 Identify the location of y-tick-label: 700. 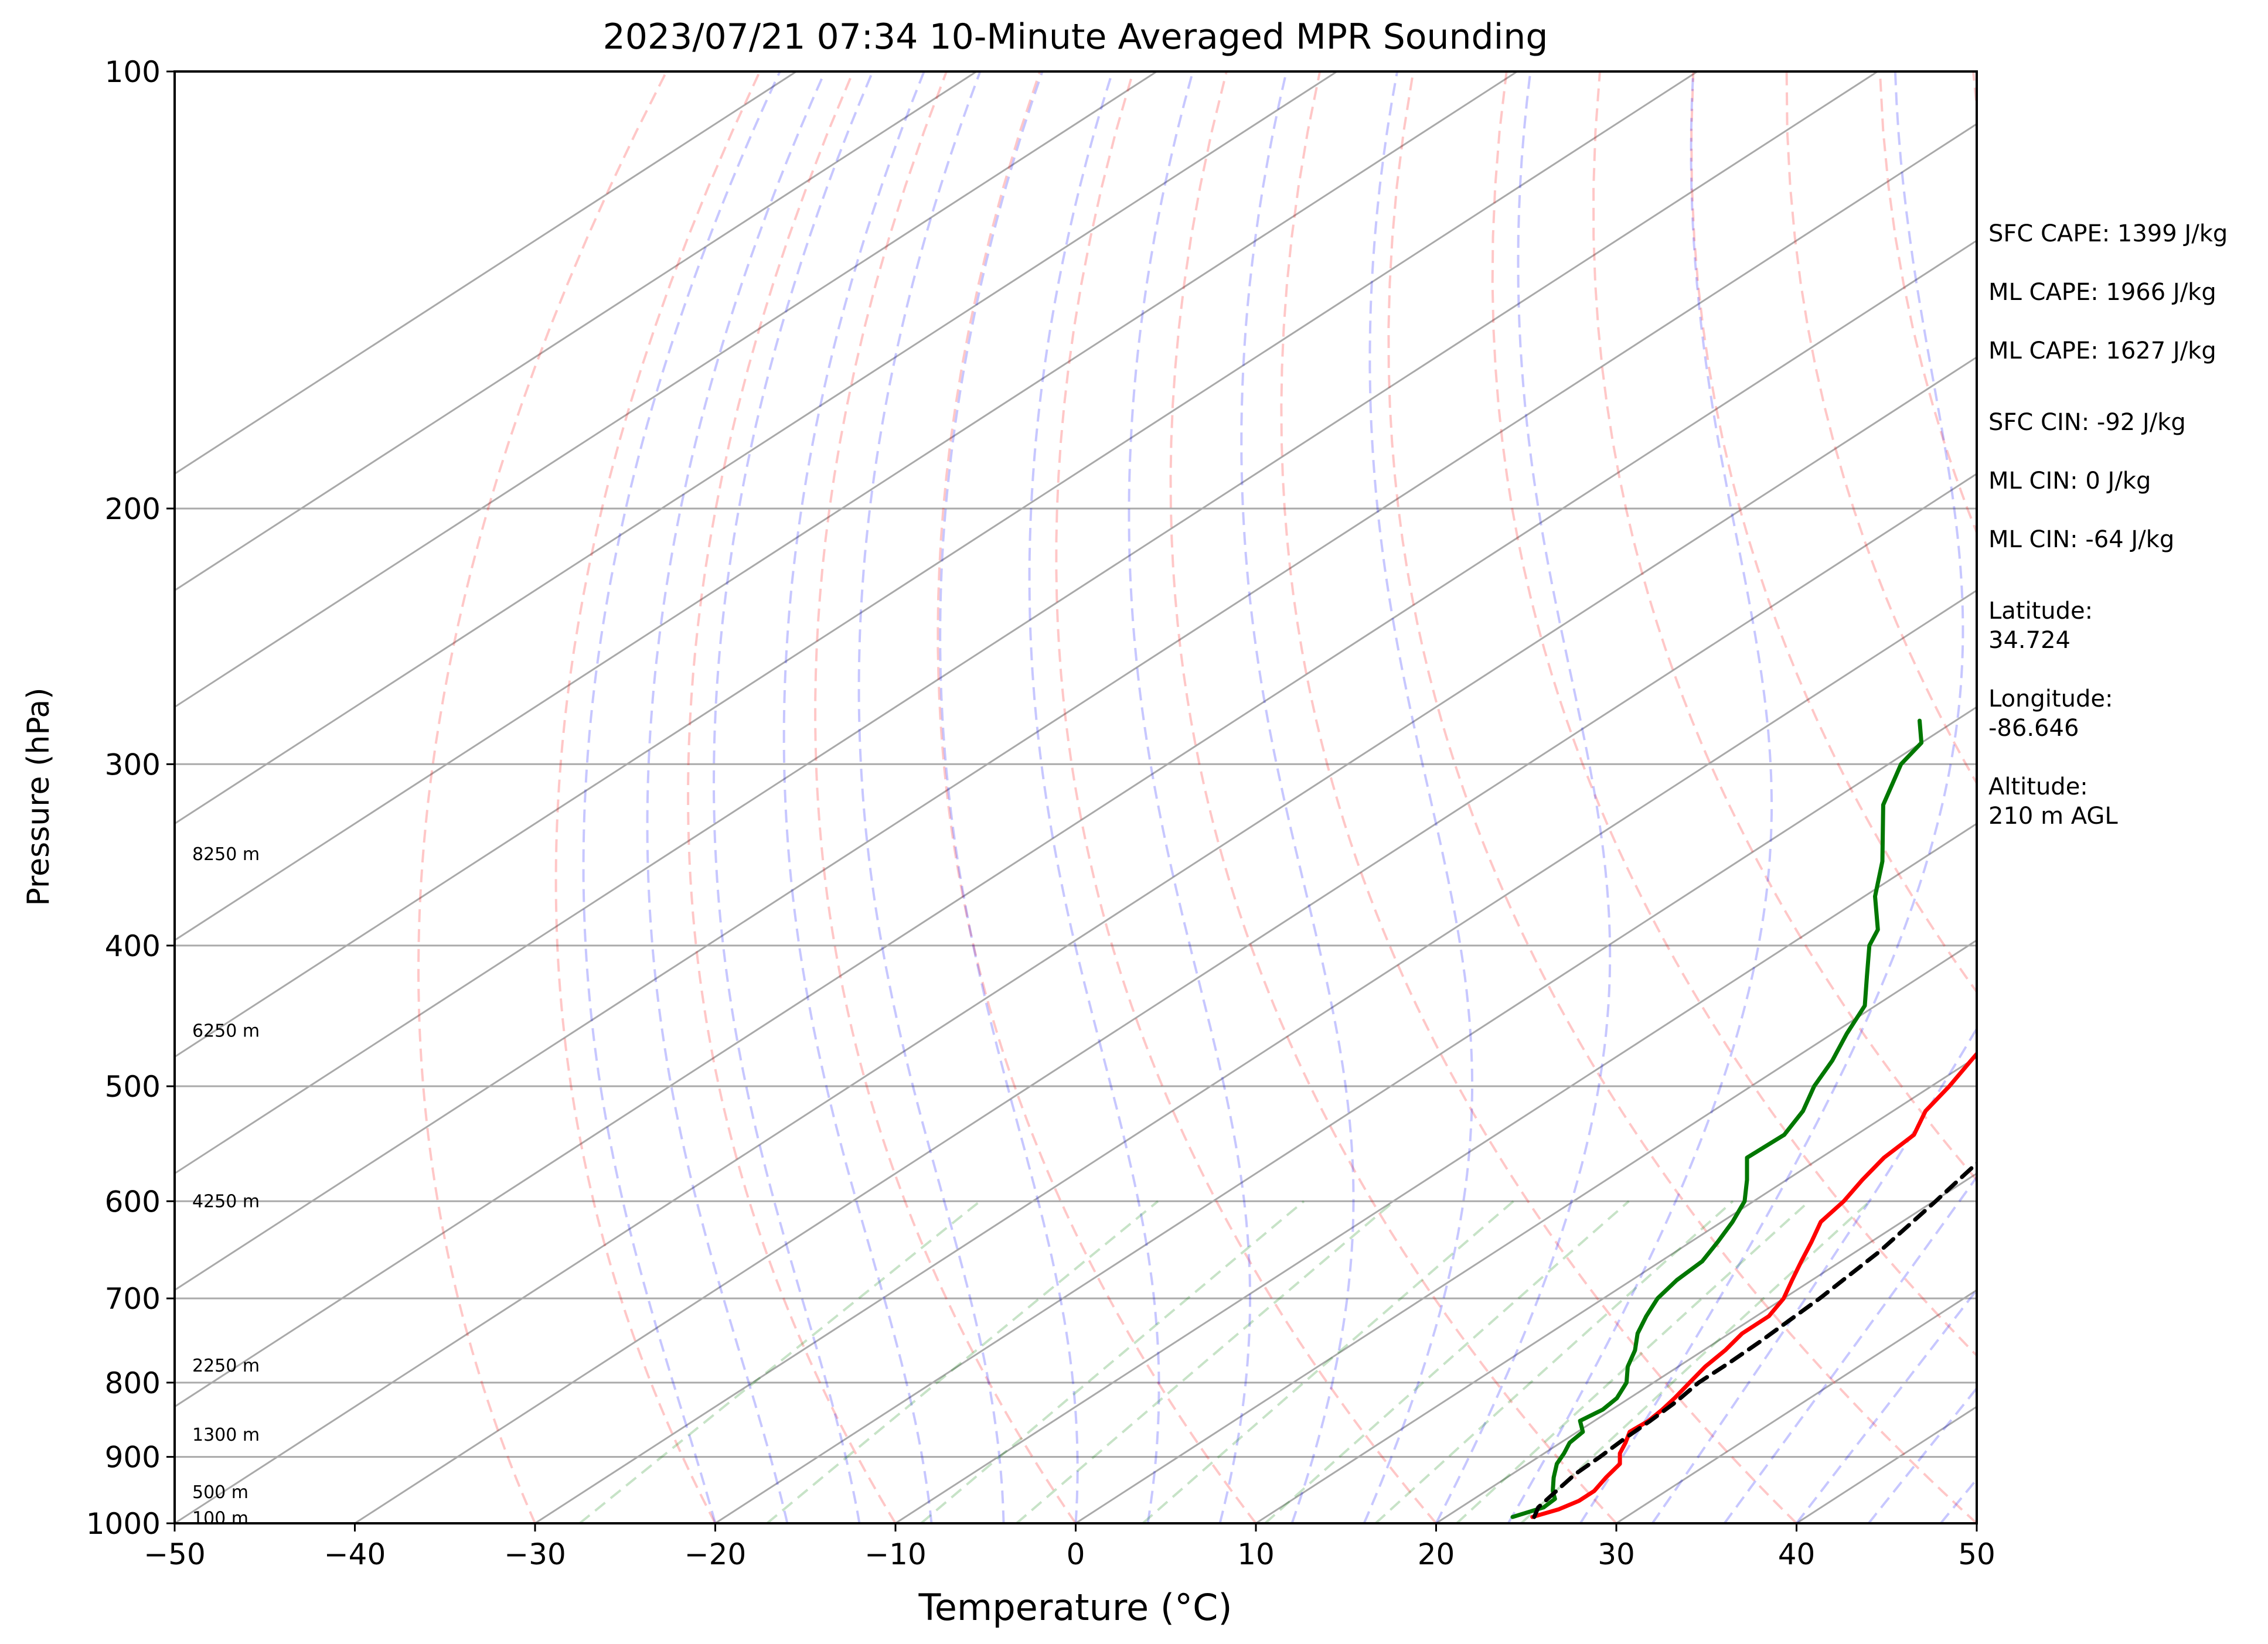
(133, 1299).